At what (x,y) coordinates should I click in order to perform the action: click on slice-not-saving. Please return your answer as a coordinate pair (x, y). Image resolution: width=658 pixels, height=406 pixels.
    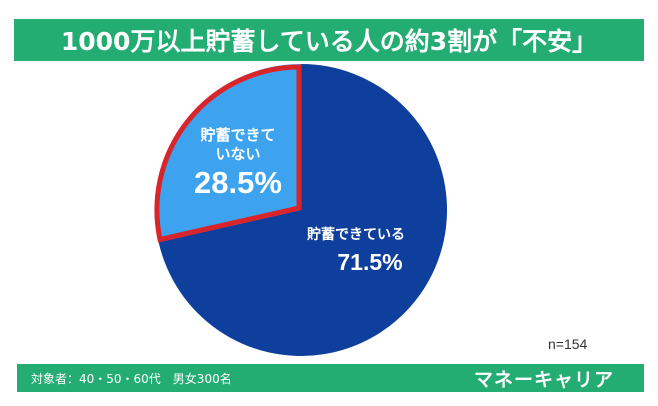
    Looking at the image, I should click on (228, 153).